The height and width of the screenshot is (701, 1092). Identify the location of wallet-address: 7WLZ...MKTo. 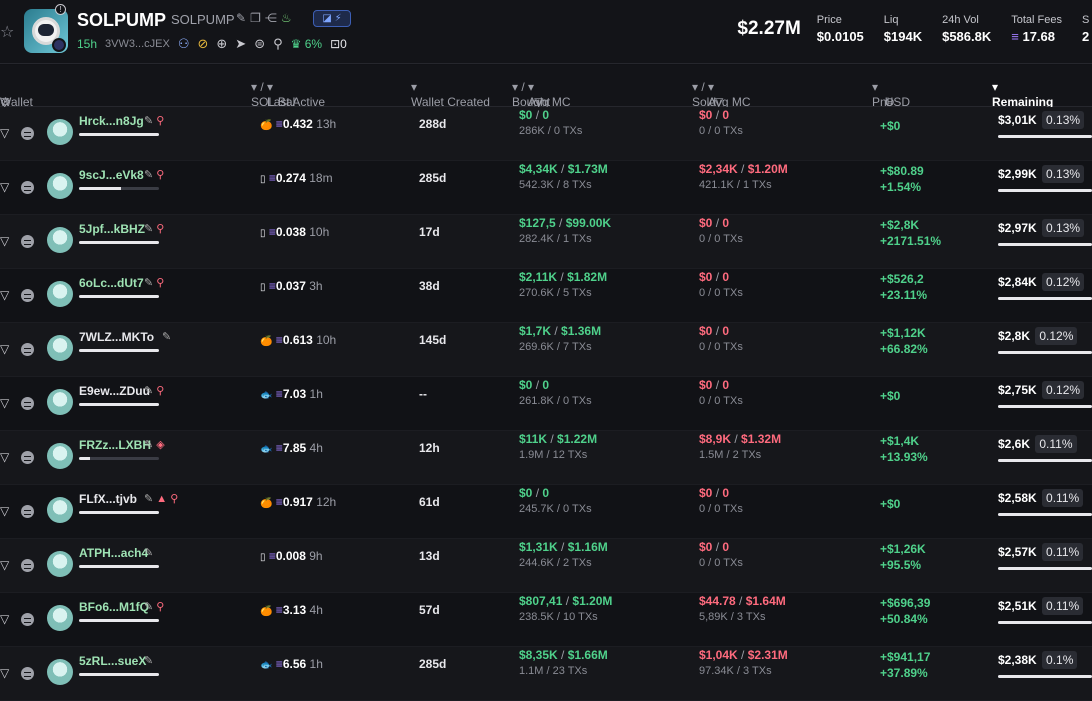
(117, 337).